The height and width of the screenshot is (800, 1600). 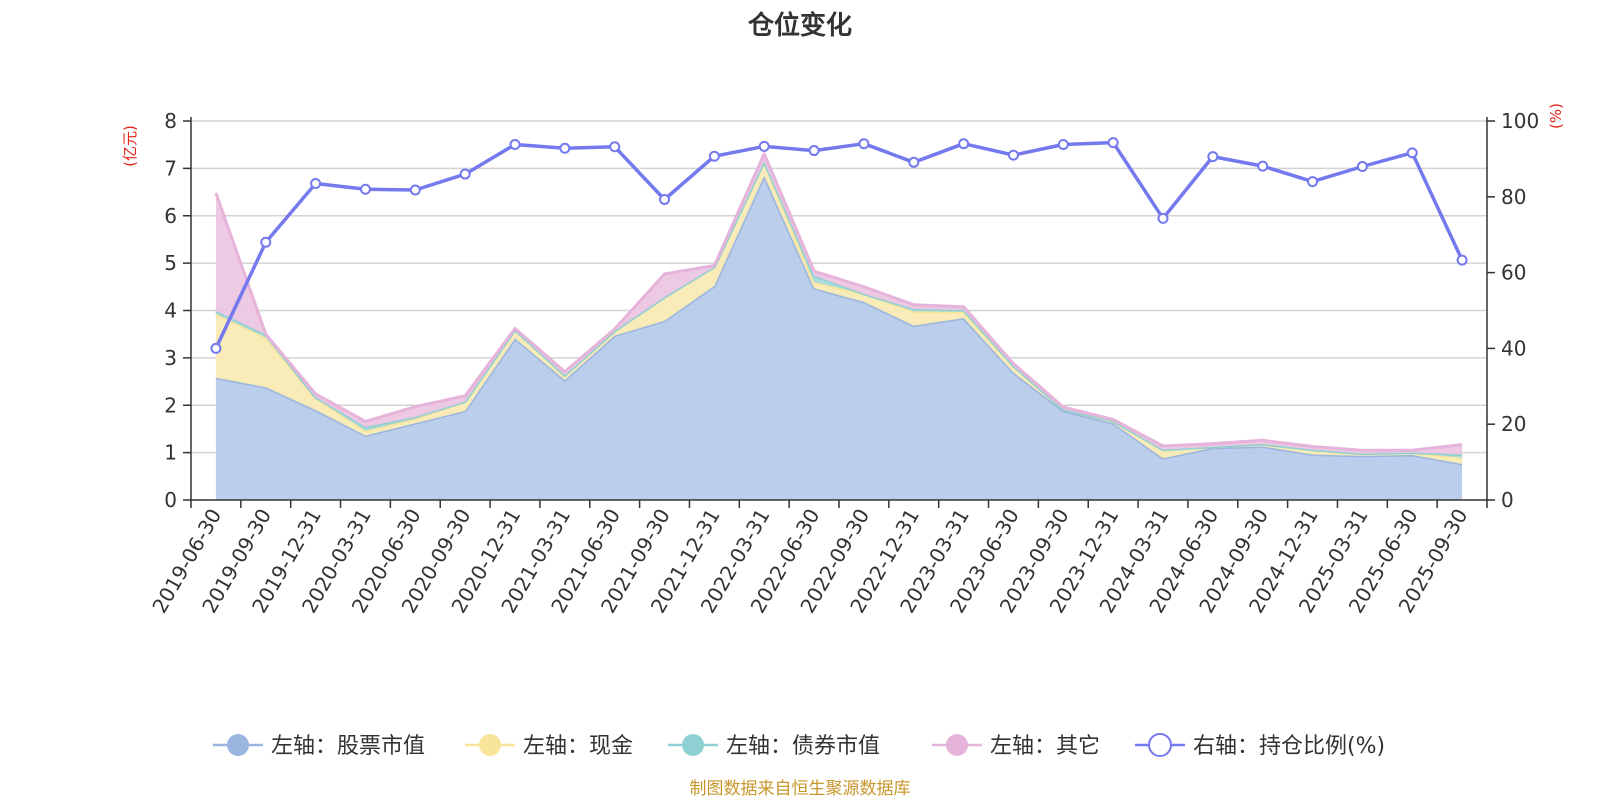 What do you see at coordinates (803, 746) in the screenshot?
I see `legend-label: 左轴：债券市值` at bounding box center [803, 746].